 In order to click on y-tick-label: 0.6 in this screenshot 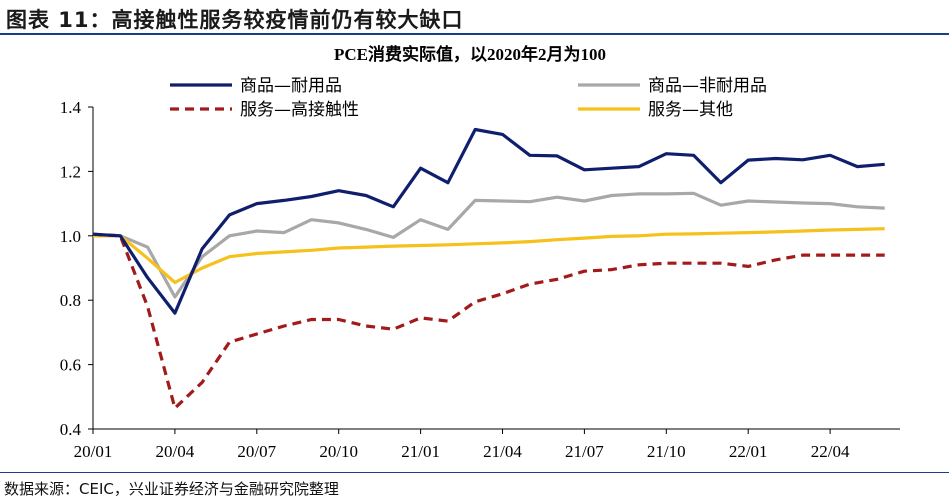, I will do `click(70, 365)`.